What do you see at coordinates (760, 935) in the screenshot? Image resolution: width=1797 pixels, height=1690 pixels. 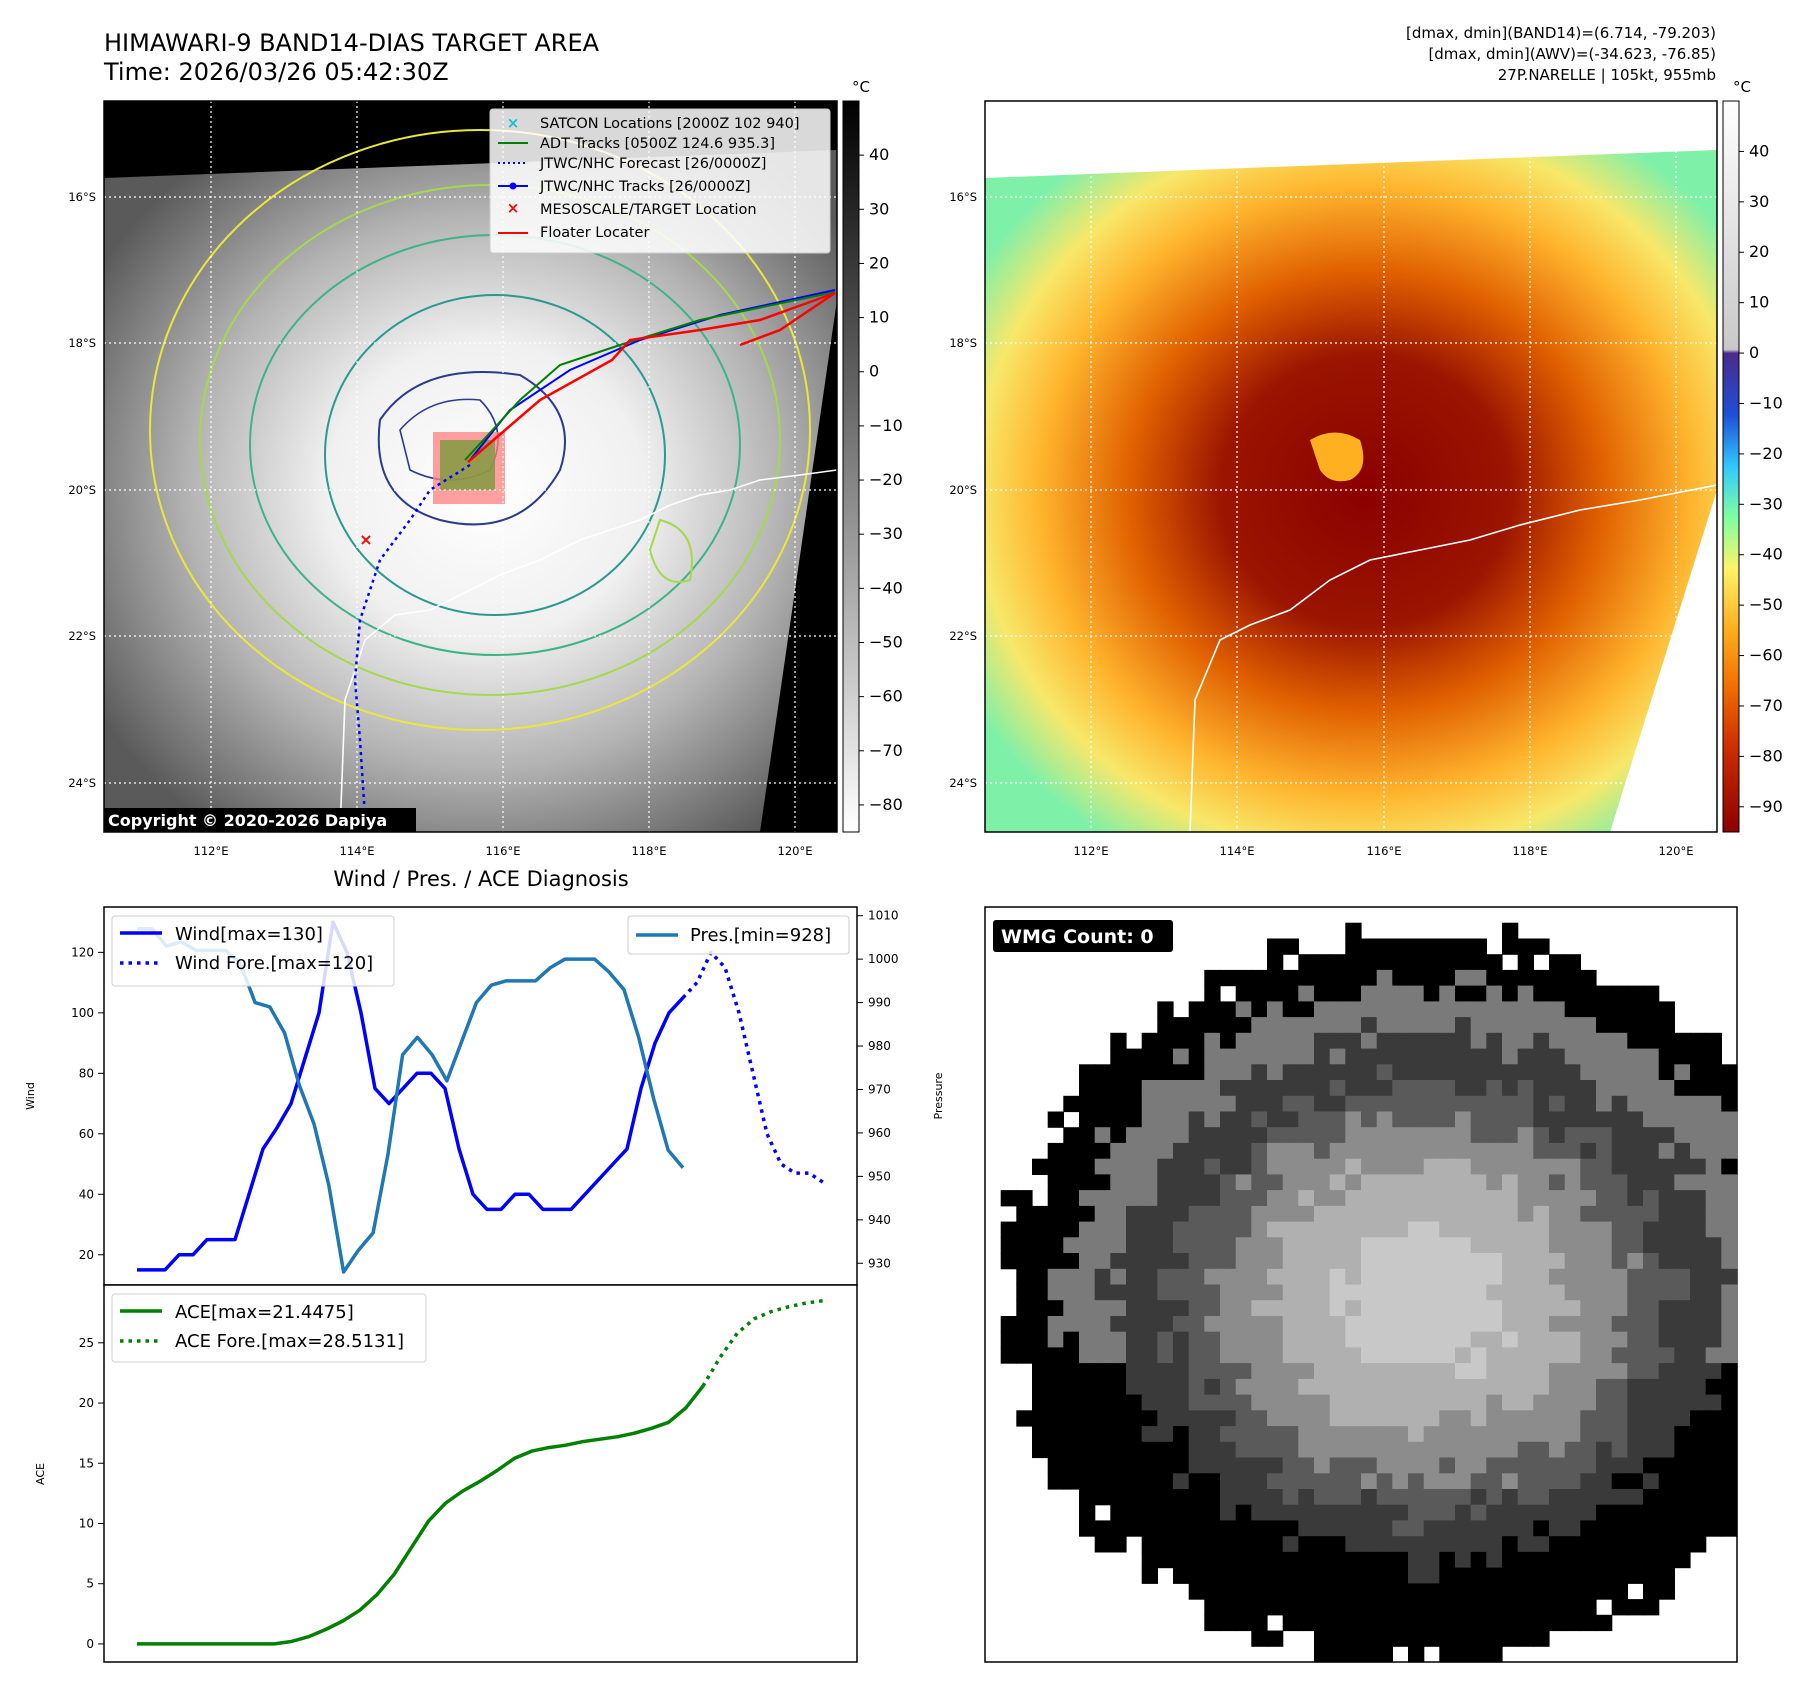 I see `legend-pressure: Pres.[min=928]` at bounding box center [760, 935].